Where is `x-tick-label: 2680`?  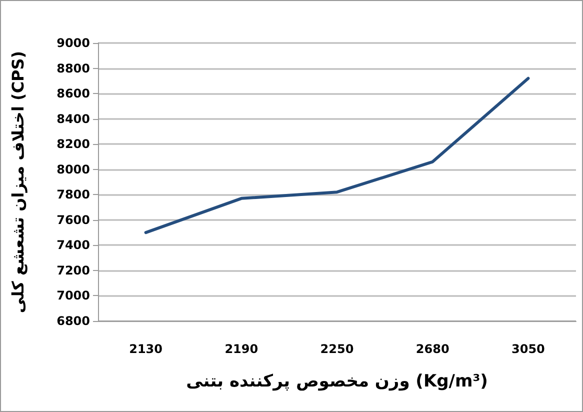 x-tick-label: 2680 is located at coordinates (433, 349).